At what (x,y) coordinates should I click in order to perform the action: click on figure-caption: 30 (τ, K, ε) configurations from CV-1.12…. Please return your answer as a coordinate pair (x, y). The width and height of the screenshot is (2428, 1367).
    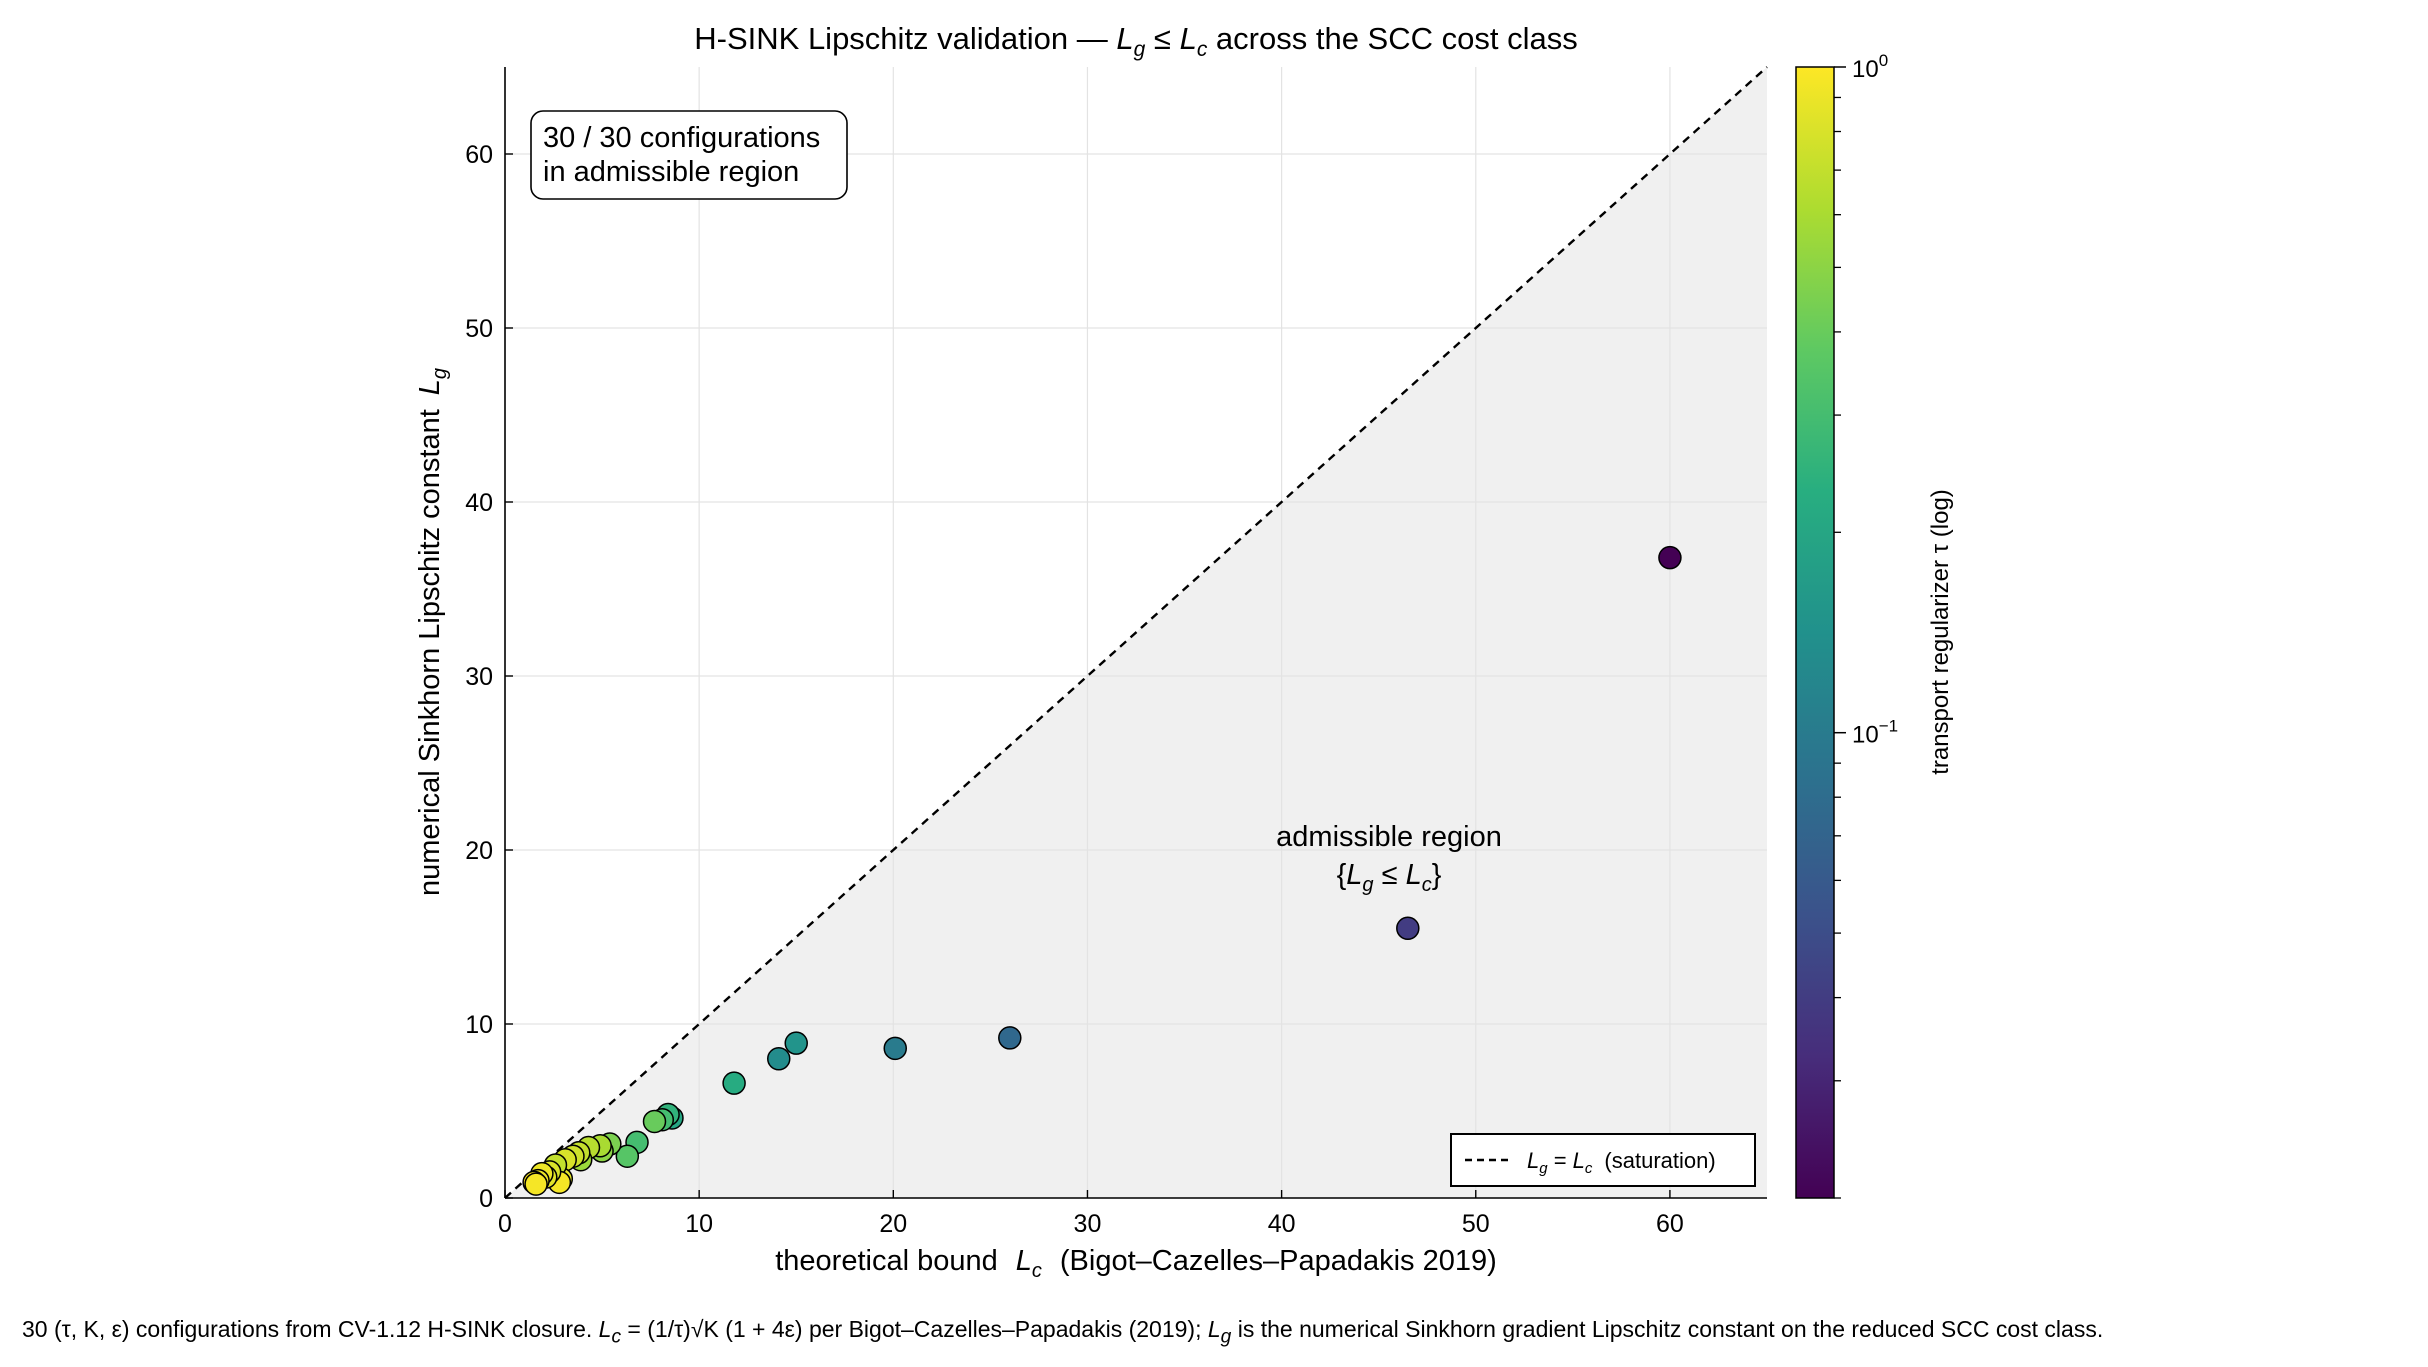
    Looking at the image, I should click on (1063, 1332).